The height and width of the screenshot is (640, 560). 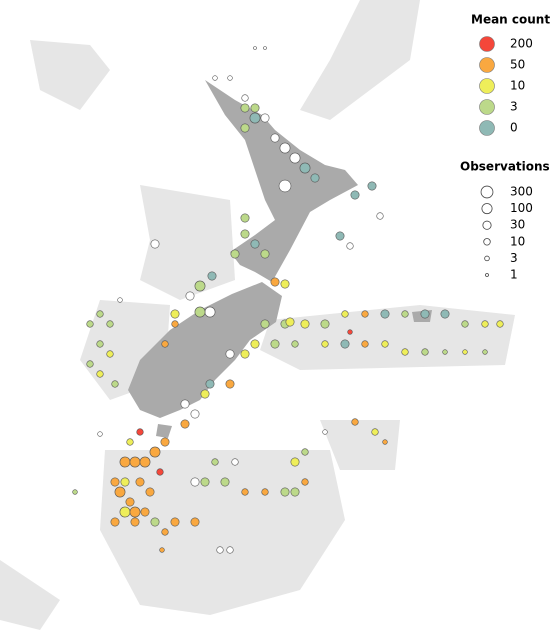 What do you see at coordinates (517, 225) in the screenshot?
I see `legend-label: 30` at bounding box center [517, 225].